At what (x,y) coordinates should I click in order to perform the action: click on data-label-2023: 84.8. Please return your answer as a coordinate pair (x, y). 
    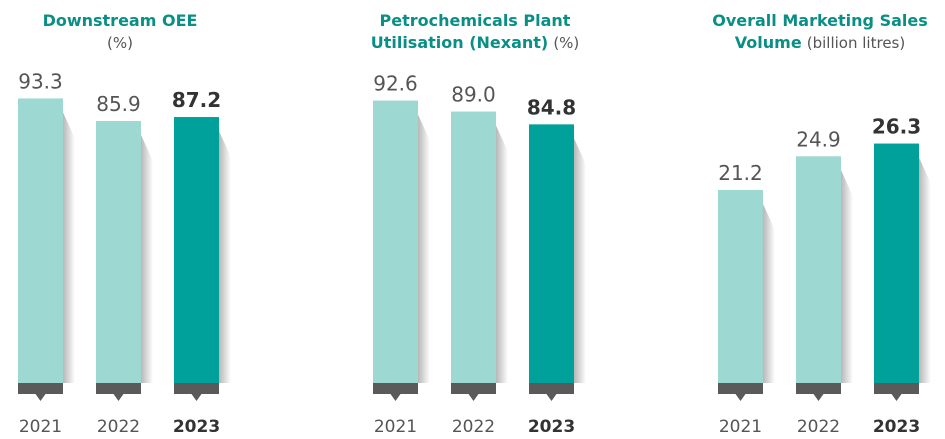
    Looking at the image, I should click on (551, 107).